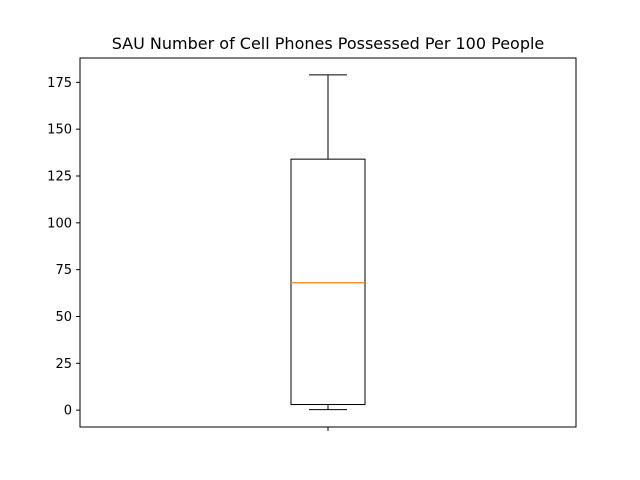 The image size is (640, 480). Describe the element at coordinates (63, 364) in the screenshot. I see `y-tick-label-25: 25` at that location.